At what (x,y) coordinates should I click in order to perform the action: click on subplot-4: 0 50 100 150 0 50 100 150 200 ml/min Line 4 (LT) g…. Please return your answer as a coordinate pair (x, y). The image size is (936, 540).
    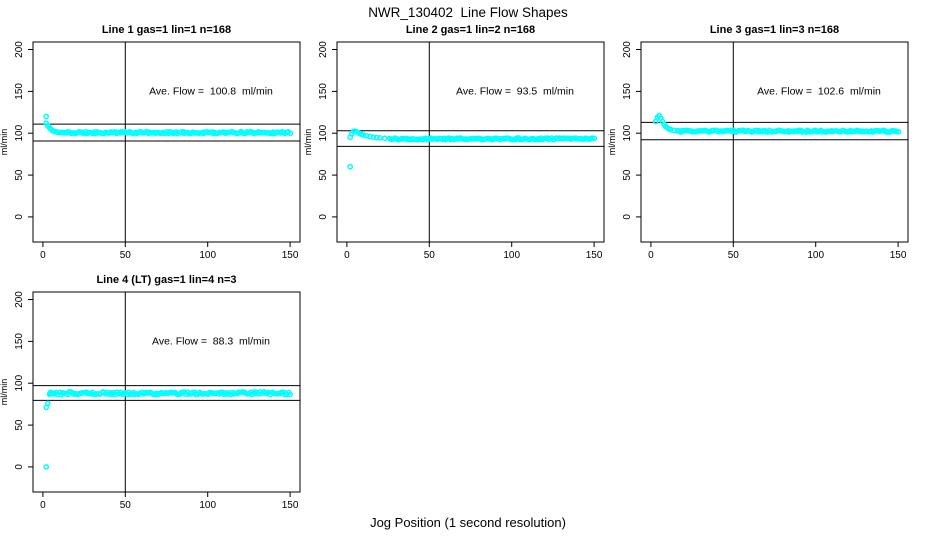
    Looking at the image, I should click on (150, 392).